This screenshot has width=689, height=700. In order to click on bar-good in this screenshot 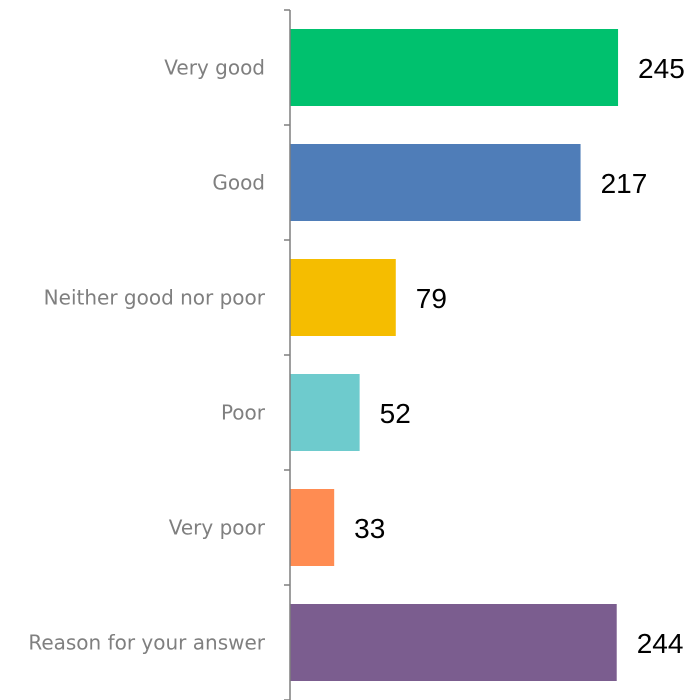, I will do `click(435, 182)`.